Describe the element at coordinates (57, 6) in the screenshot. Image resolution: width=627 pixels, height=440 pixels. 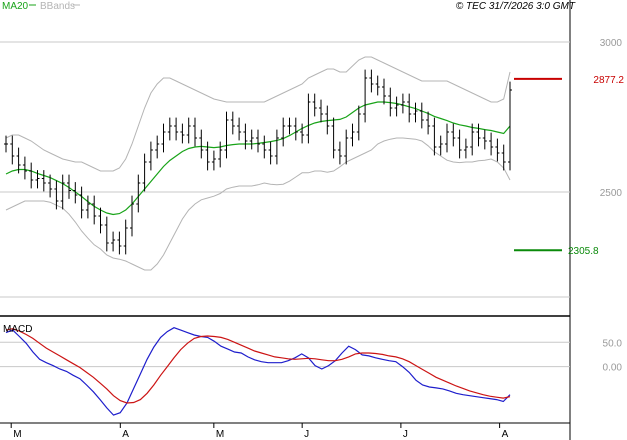
I see `legend-bbands: BBands` at that location.